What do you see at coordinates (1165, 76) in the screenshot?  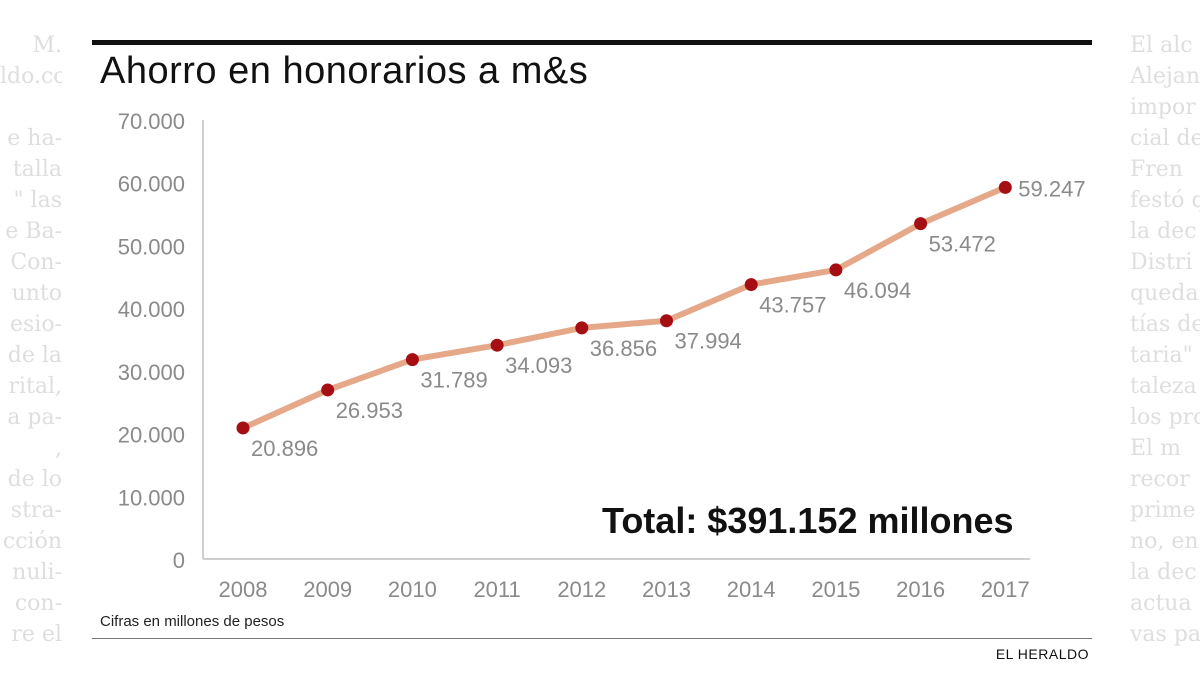 I see `background-text-line: Alejan` at bounding box center [1165, 76].